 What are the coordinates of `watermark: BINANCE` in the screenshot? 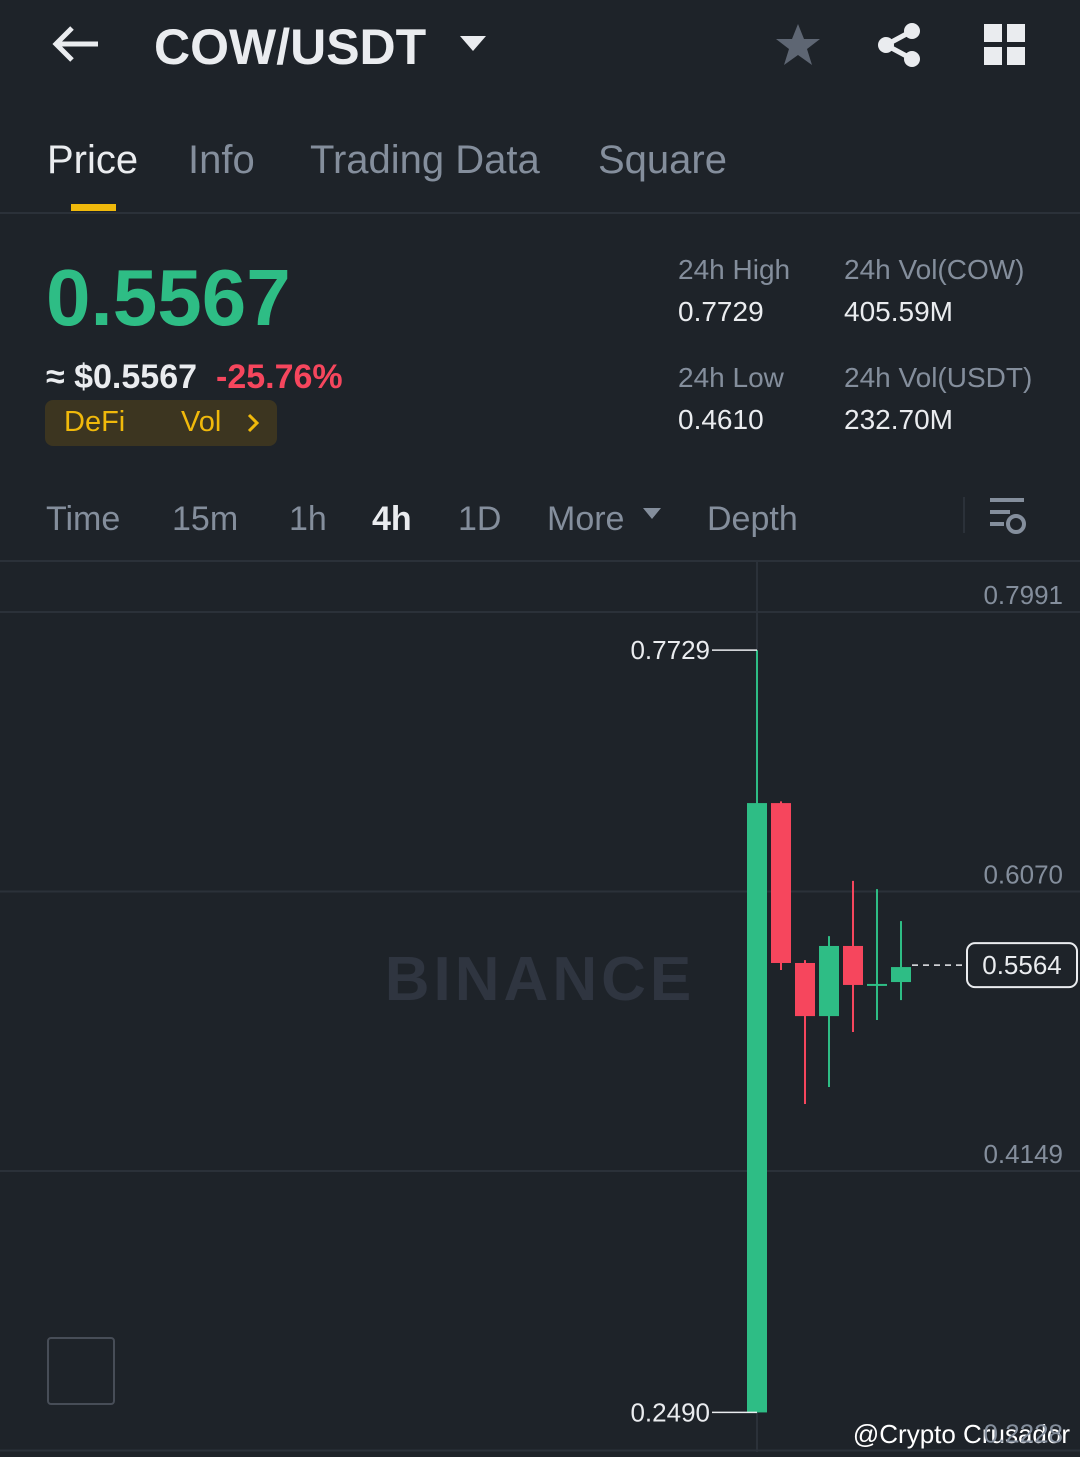 It's located at (540, 979).